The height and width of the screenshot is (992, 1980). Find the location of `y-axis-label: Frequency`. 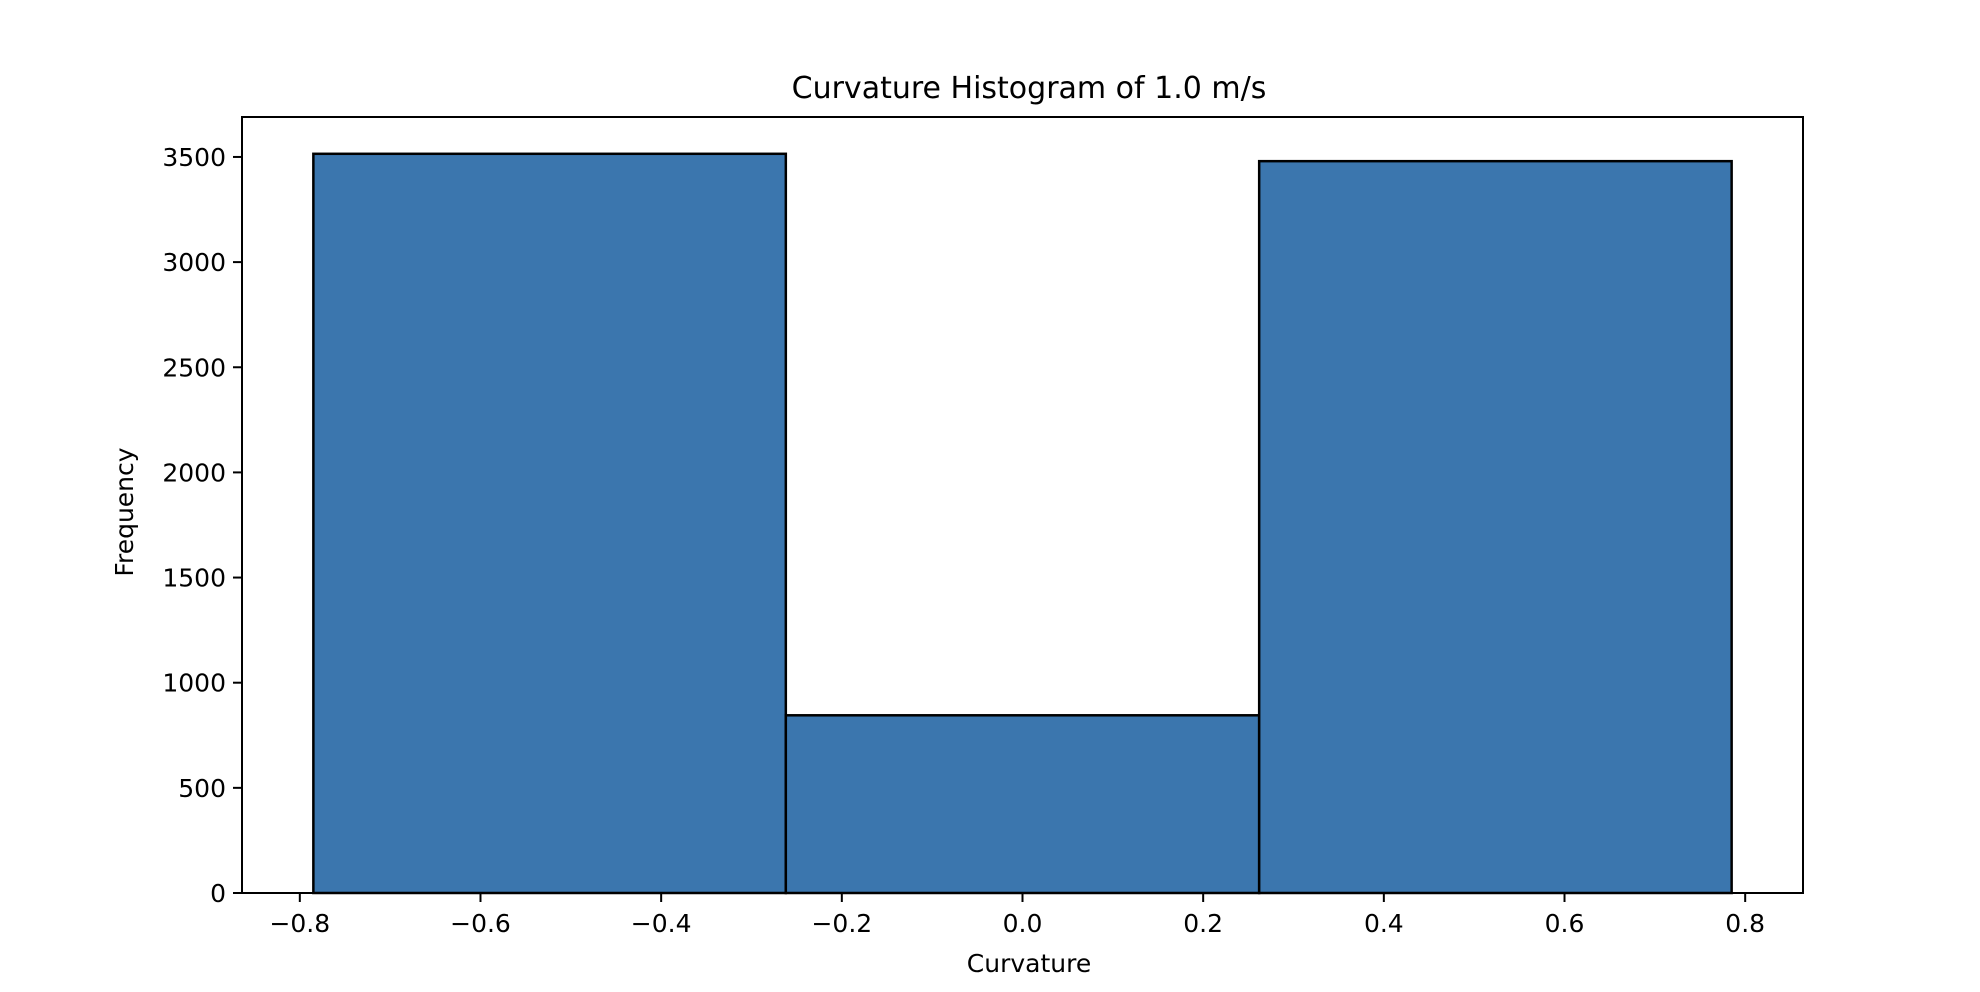

y-axis-label: Frequency is located at coordinates (124, 511).